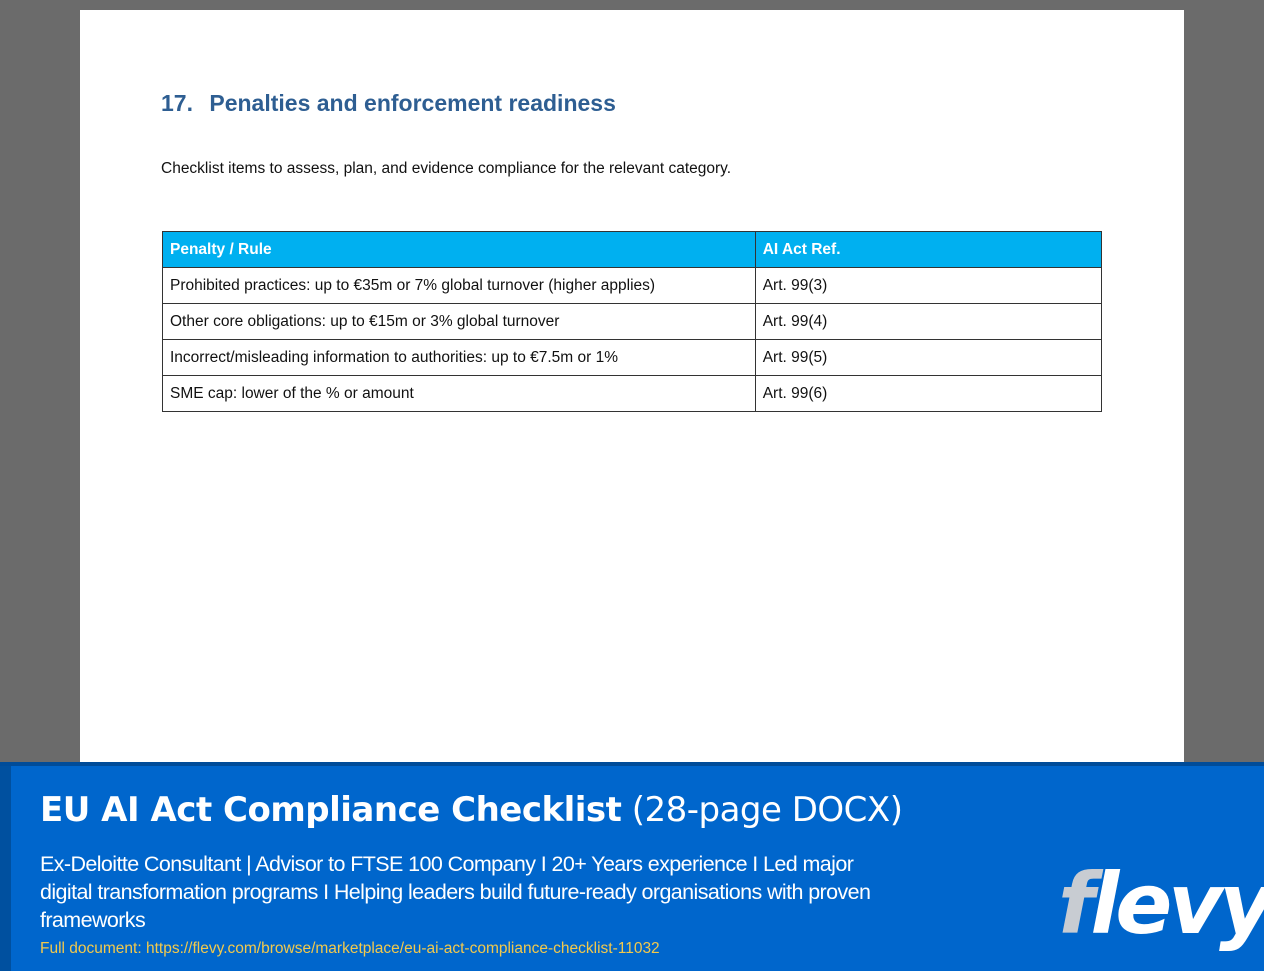 The image size is (1264, 971). I want to click on column-header-penalty: Penalty / Rule, so click(459, 249).